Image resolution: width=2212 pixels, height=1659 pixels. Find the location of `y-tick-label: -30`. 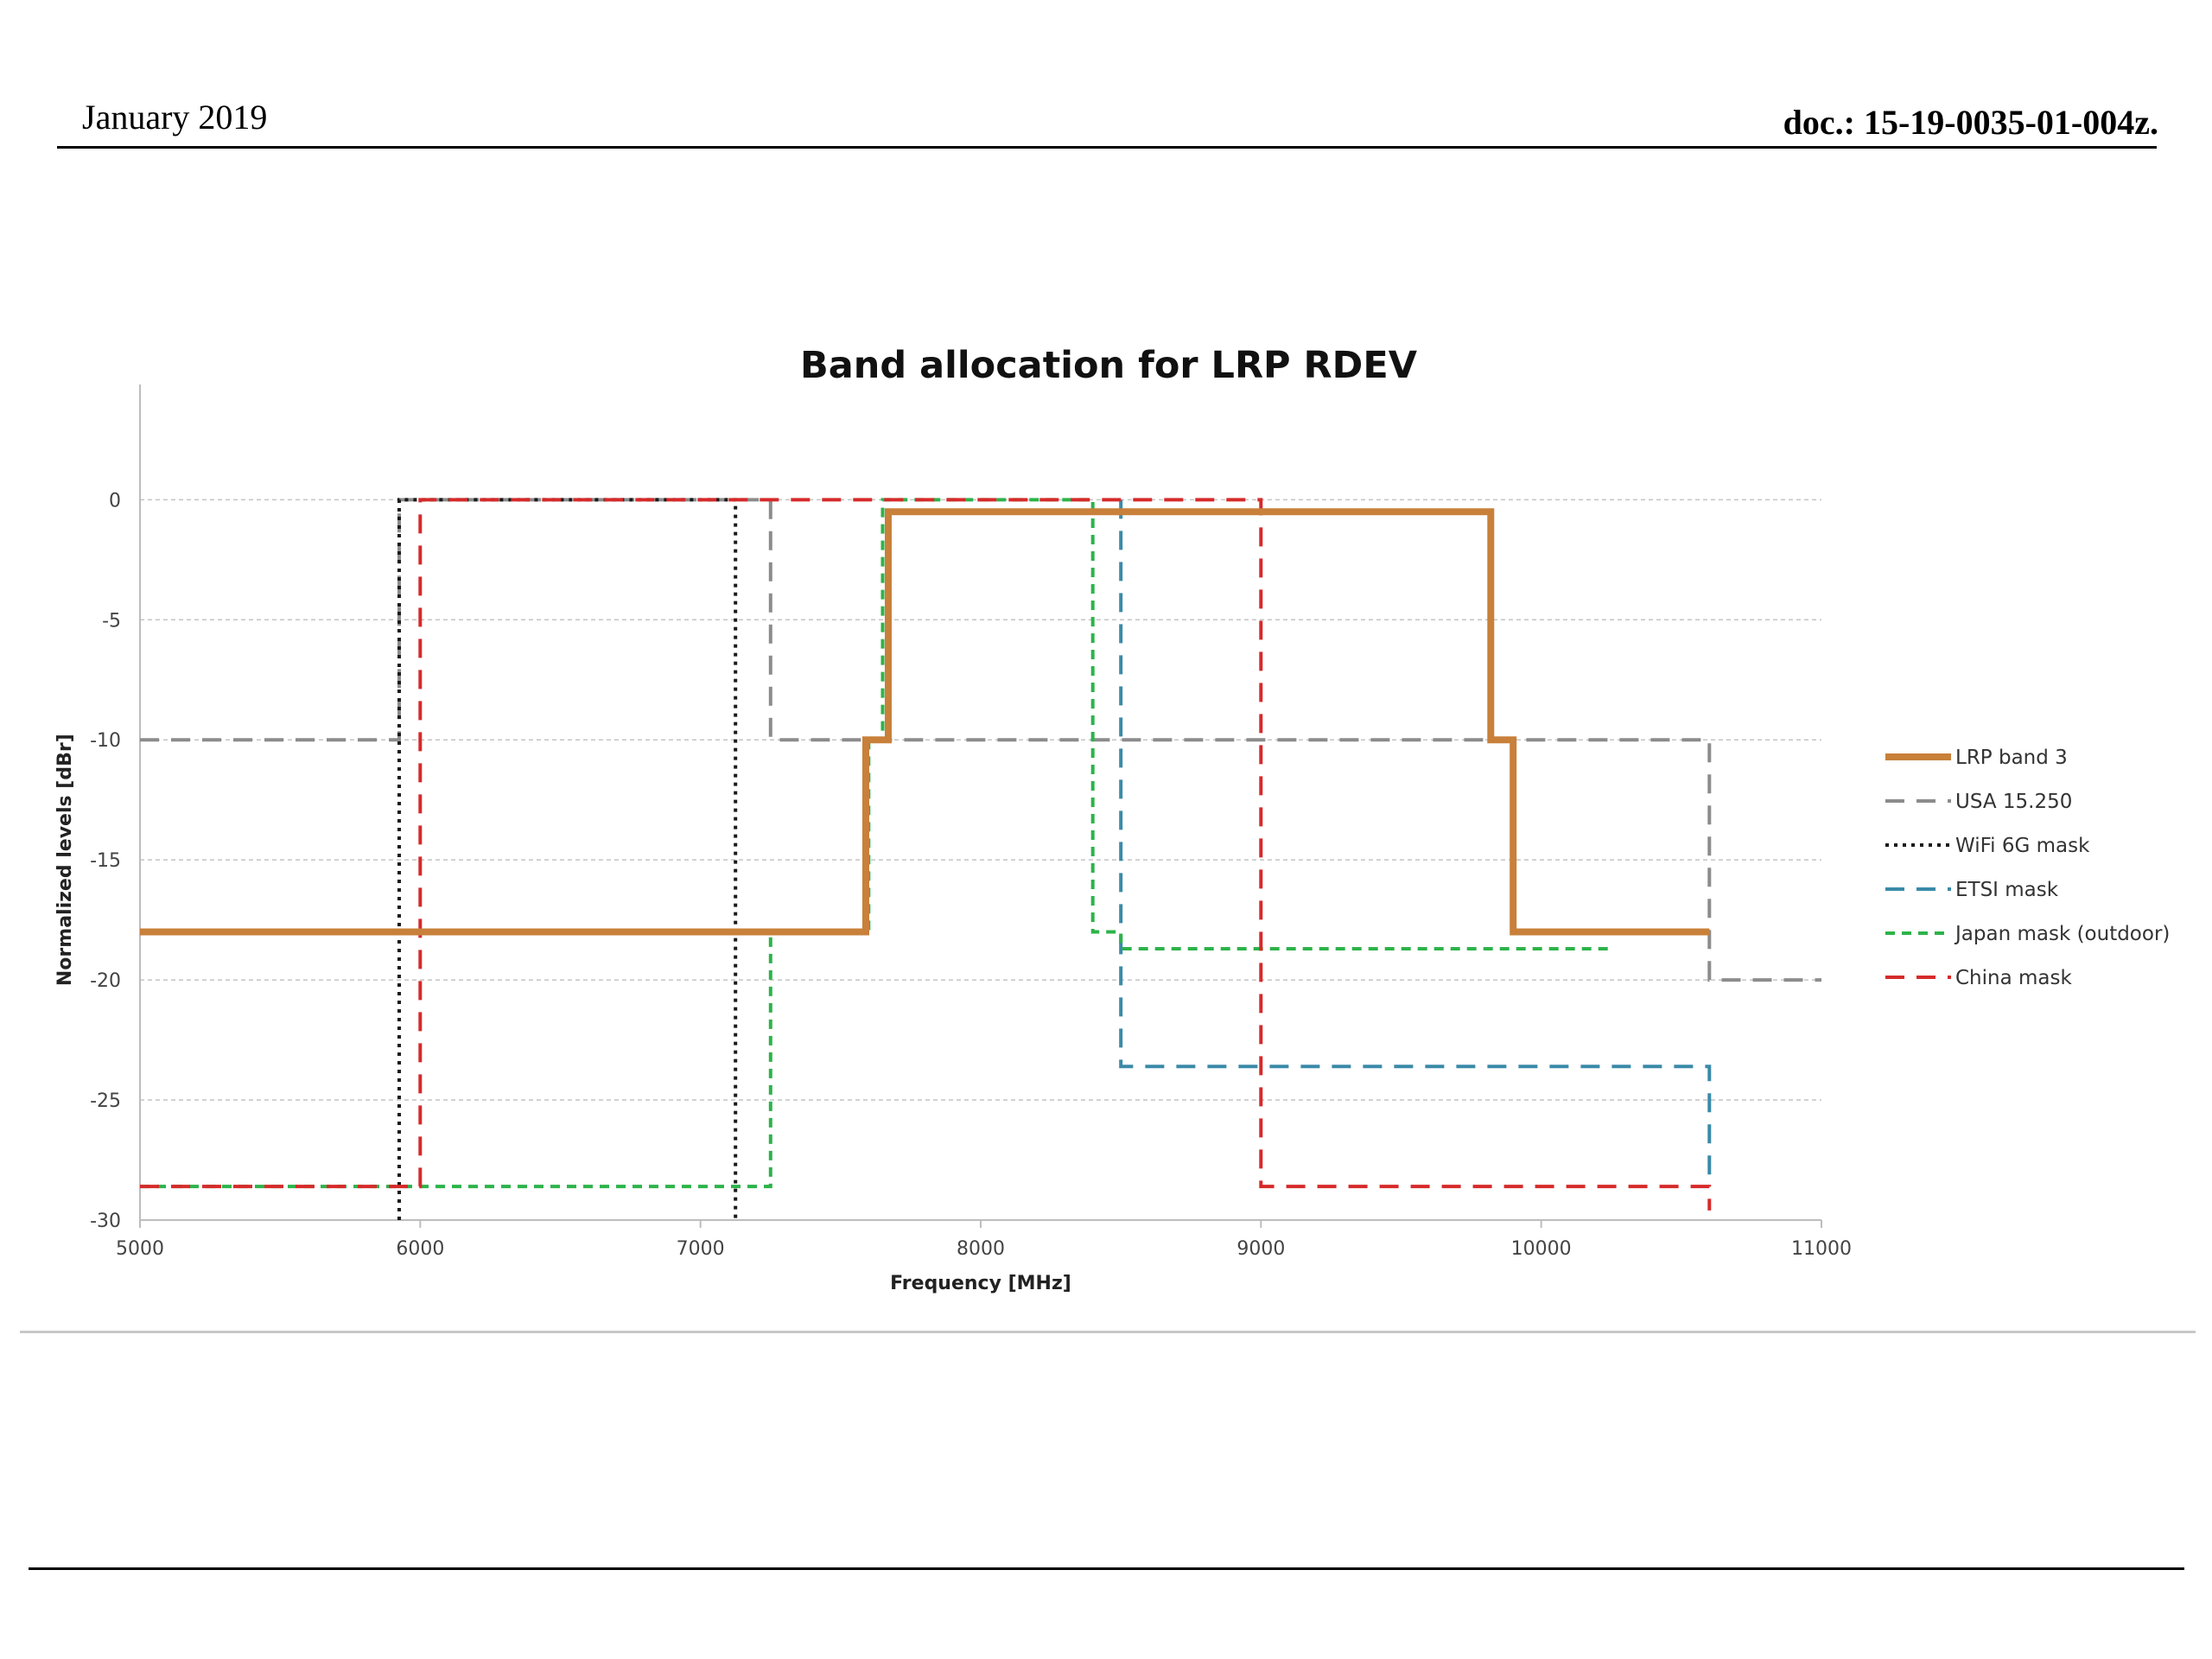

y-tick-label: -30 is located at coordinates (105, 1221).